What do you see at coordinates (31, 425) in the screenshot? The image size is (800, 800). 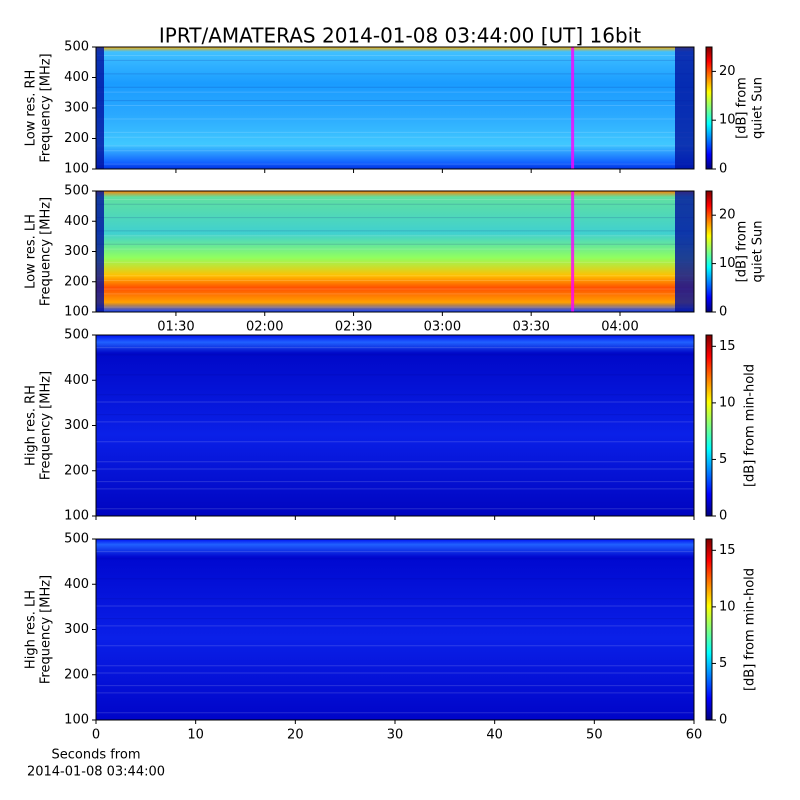 I see `y-axis-label: High res. RH` at bounding box center [31, 425].